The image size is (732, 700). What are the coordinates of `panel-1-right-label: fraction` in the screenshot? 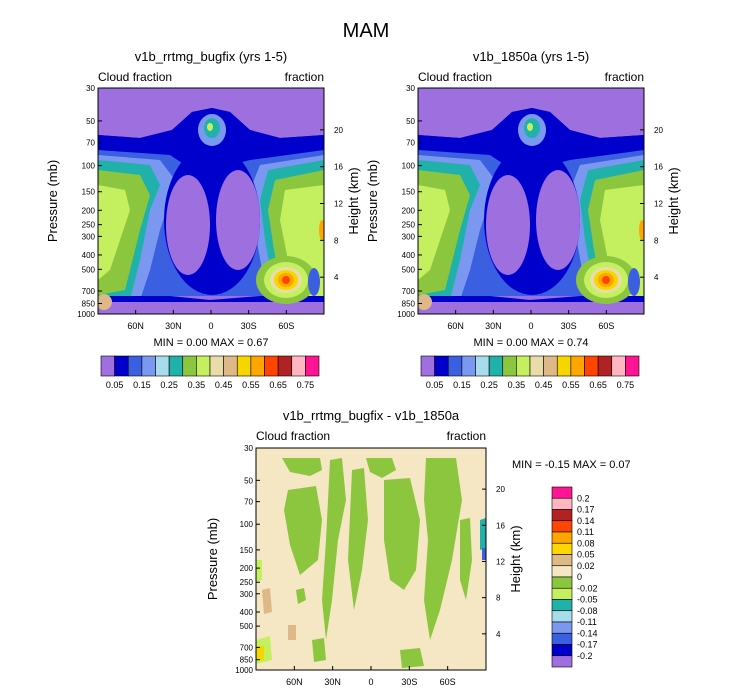 It's located at (304, 77).